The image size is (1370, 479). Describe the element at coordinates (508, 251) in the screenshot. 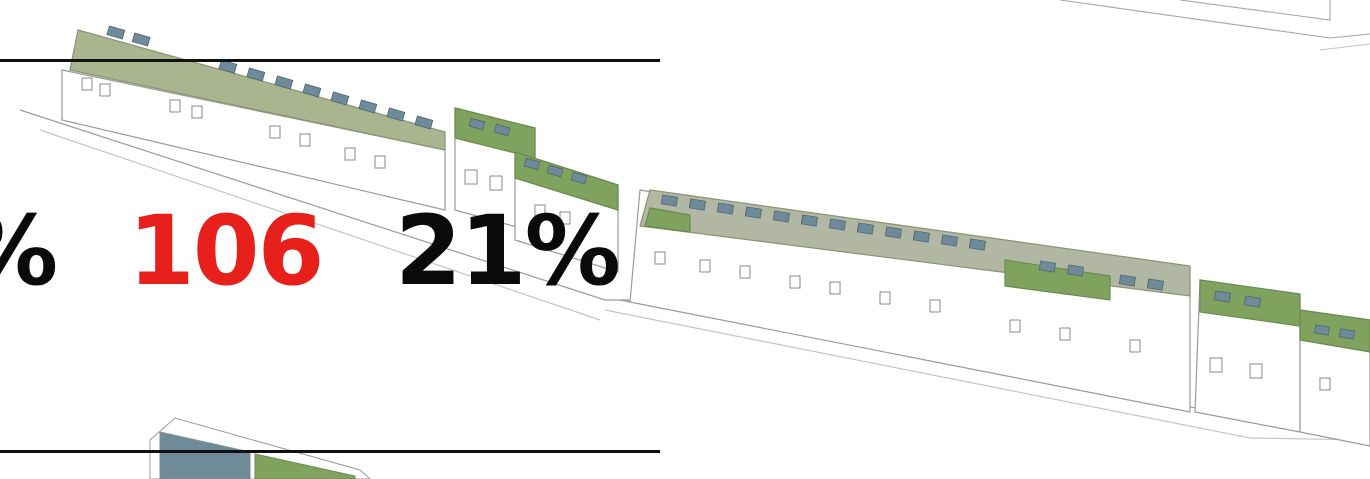

I see `stat-percent: 21%` at that location.